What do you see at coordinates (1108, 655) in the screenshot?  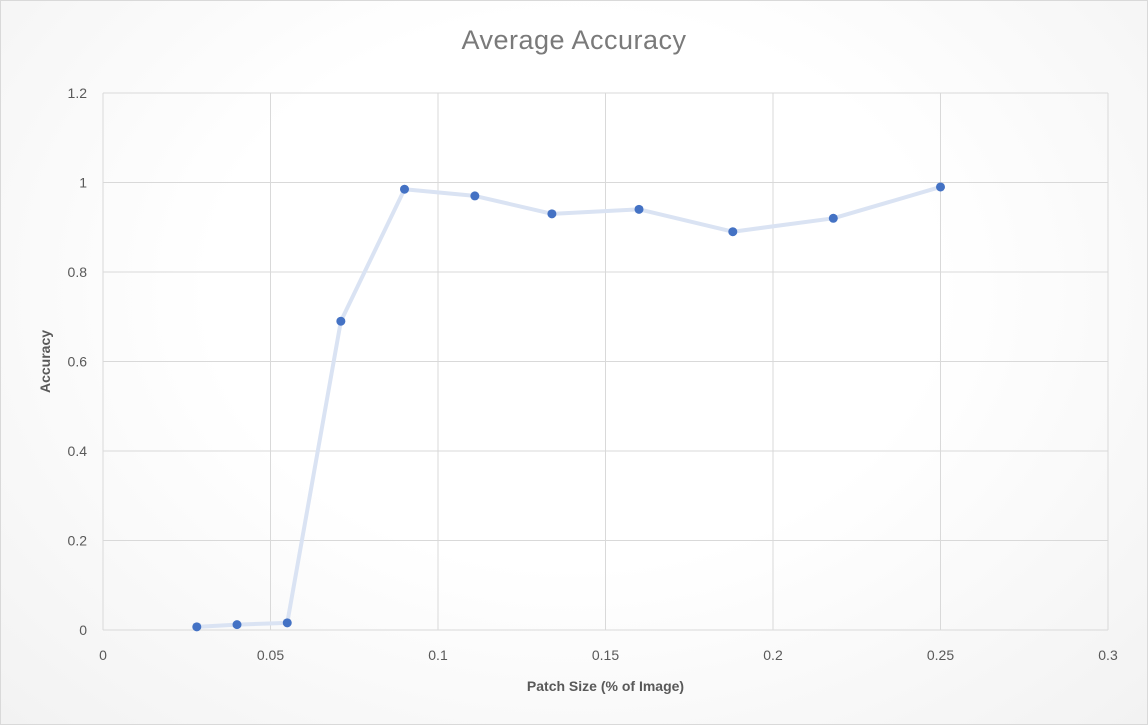 I see `x-tick-label: 0.3` at bounding box center [1108, 655].